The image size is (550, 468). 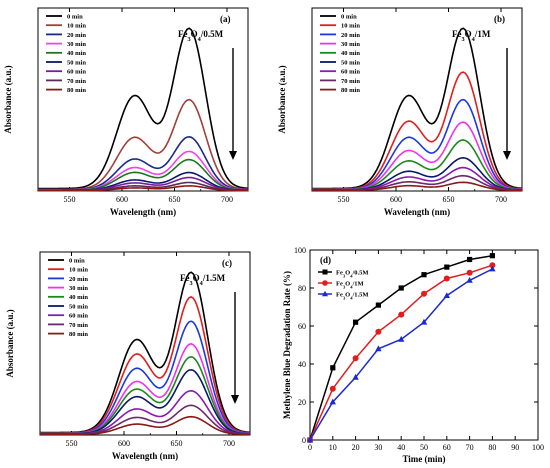 What do you see at coordinates (300, 250) in the screenshot?
I see `y-tick-label: 100` at bounding box center [300, 250].